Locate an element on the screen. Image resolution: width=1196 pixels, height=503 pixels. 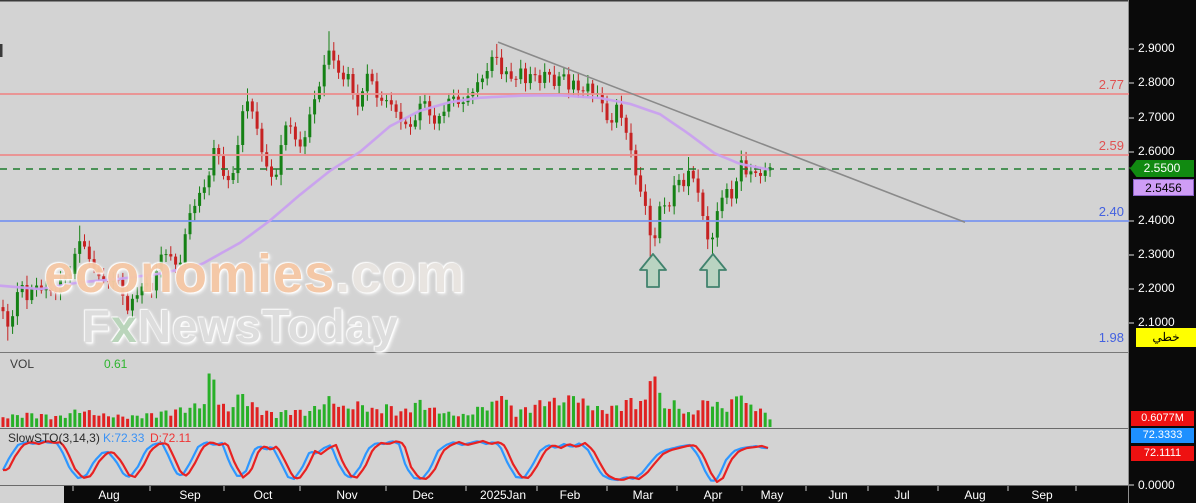
right-axis-bar is located at coordinates (1162, 251).